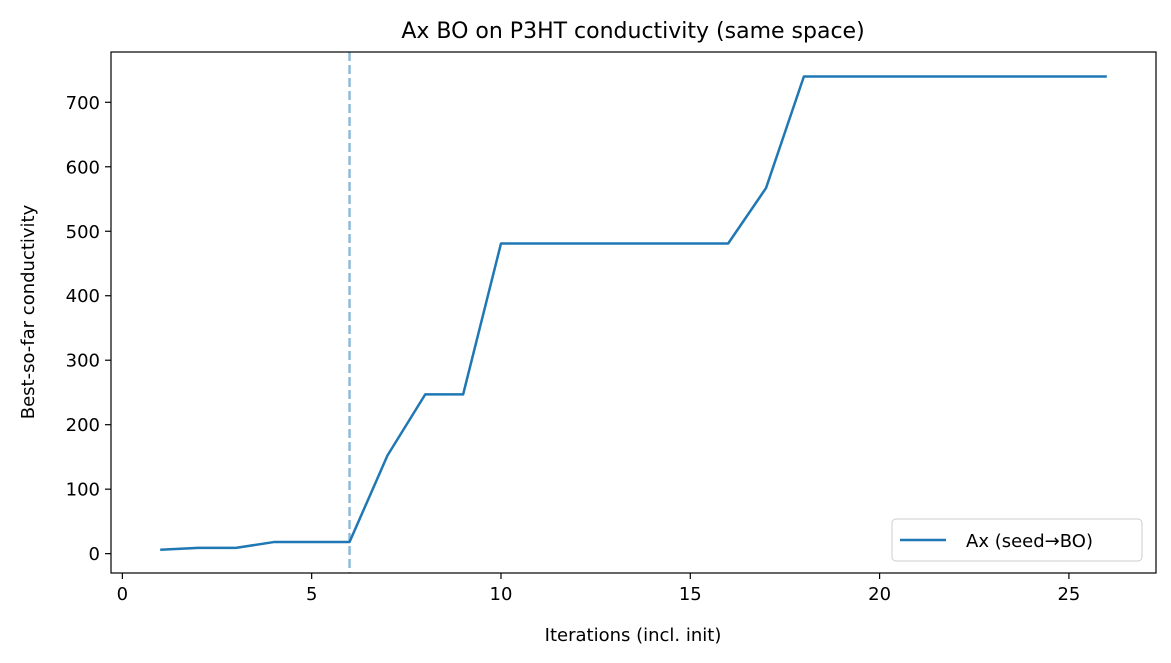 The image size is (1171, 663). What do you see at coordinates (83, 232) in the screenshot?
I see `y-tick-label: 500` at bounding box center [83, 232].